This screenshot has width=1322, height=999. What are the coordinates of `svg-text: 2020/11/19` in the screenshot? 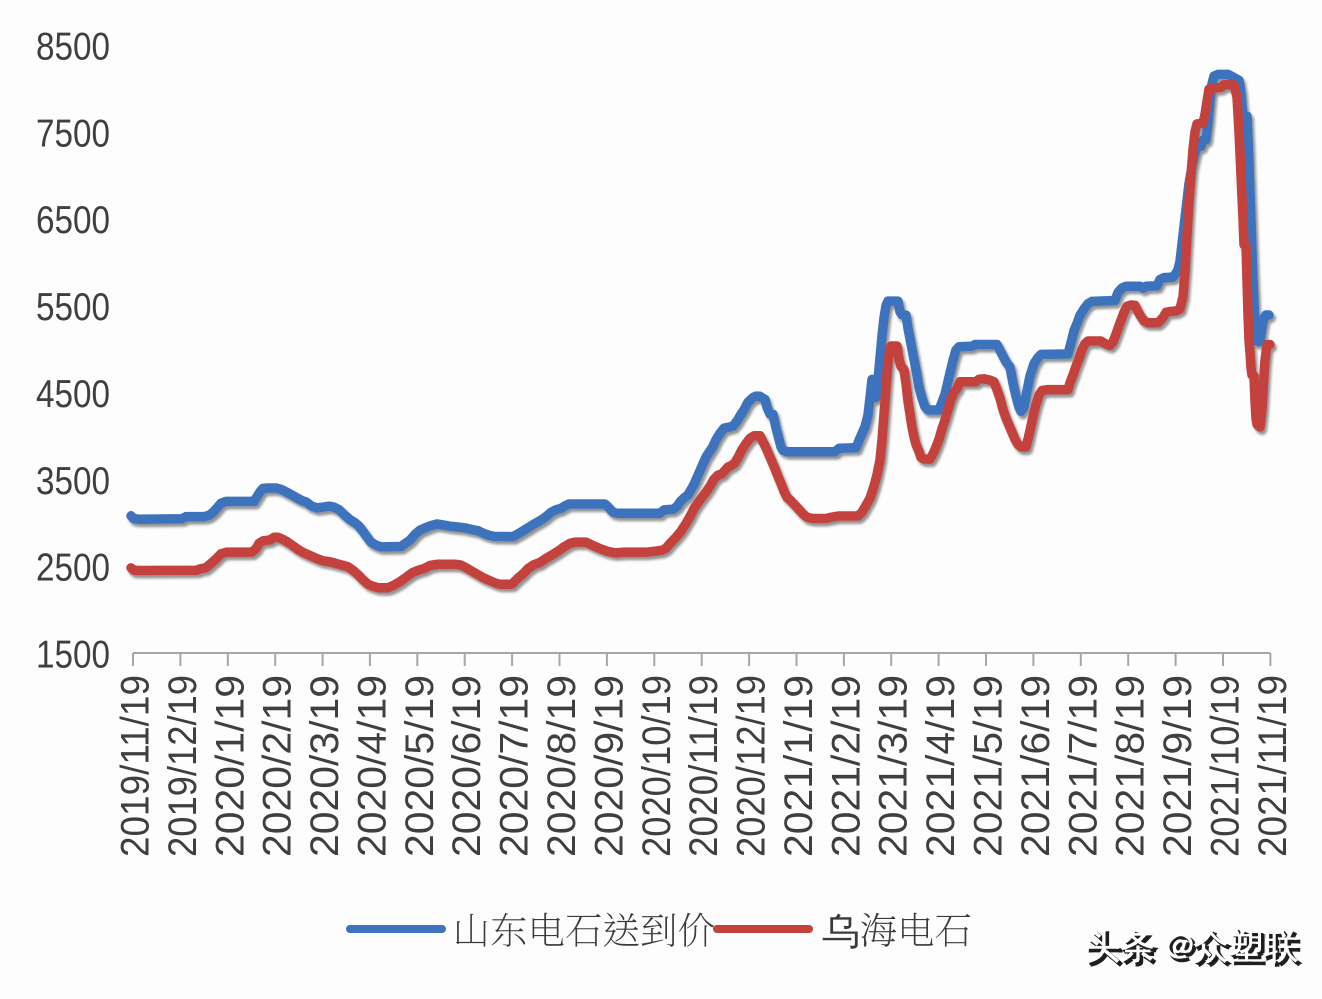 It's located at (704, 766).